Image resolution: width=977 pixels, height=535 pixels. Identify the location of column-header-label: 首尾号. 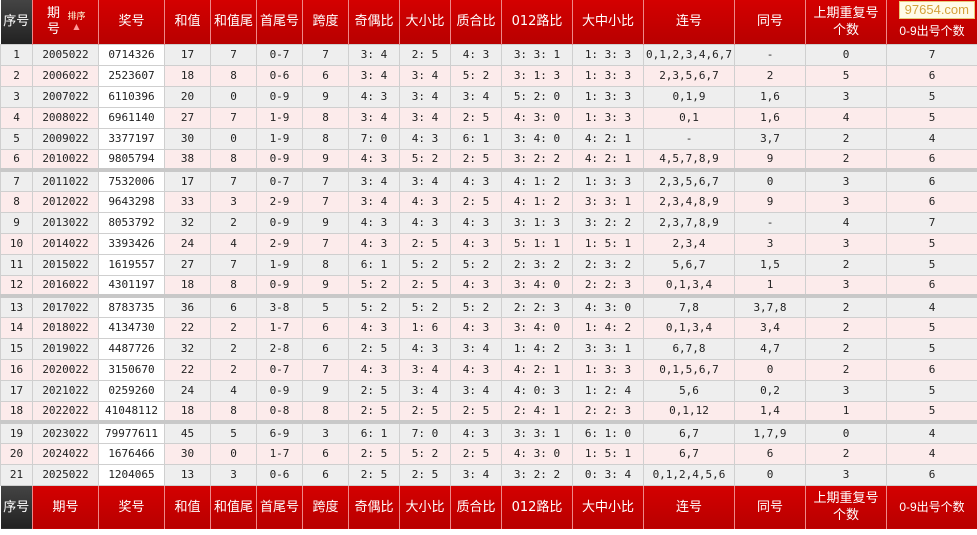
(279, 507).